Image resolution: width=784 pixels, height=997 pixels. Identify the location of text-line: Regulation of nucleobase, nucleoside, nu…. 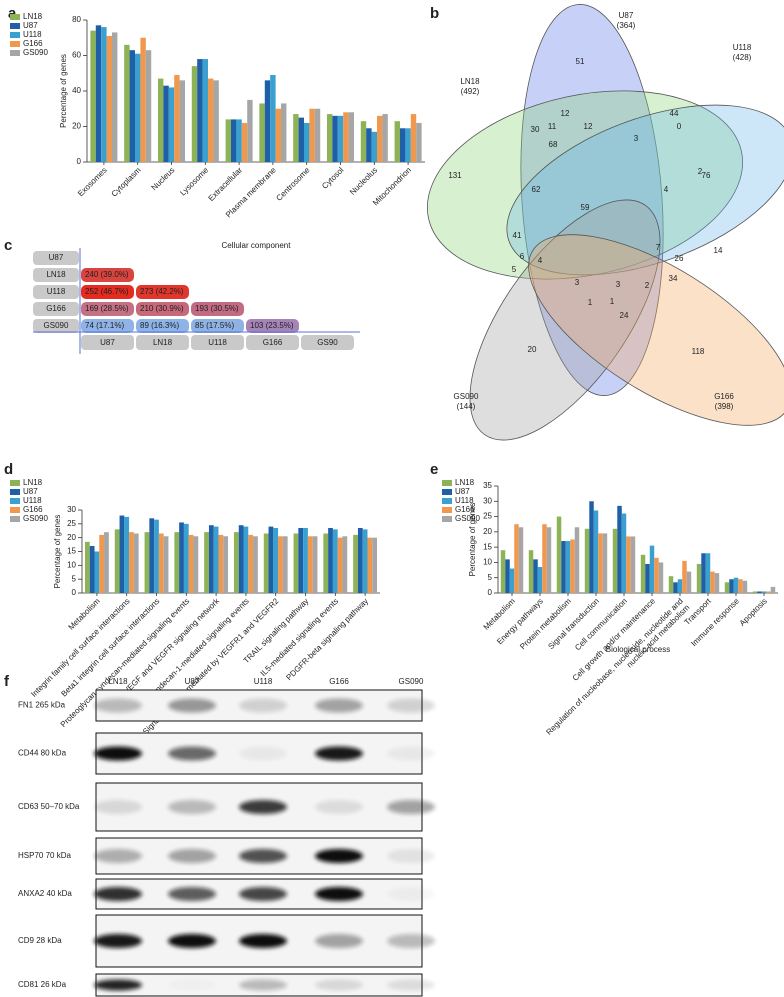
(615, 667).